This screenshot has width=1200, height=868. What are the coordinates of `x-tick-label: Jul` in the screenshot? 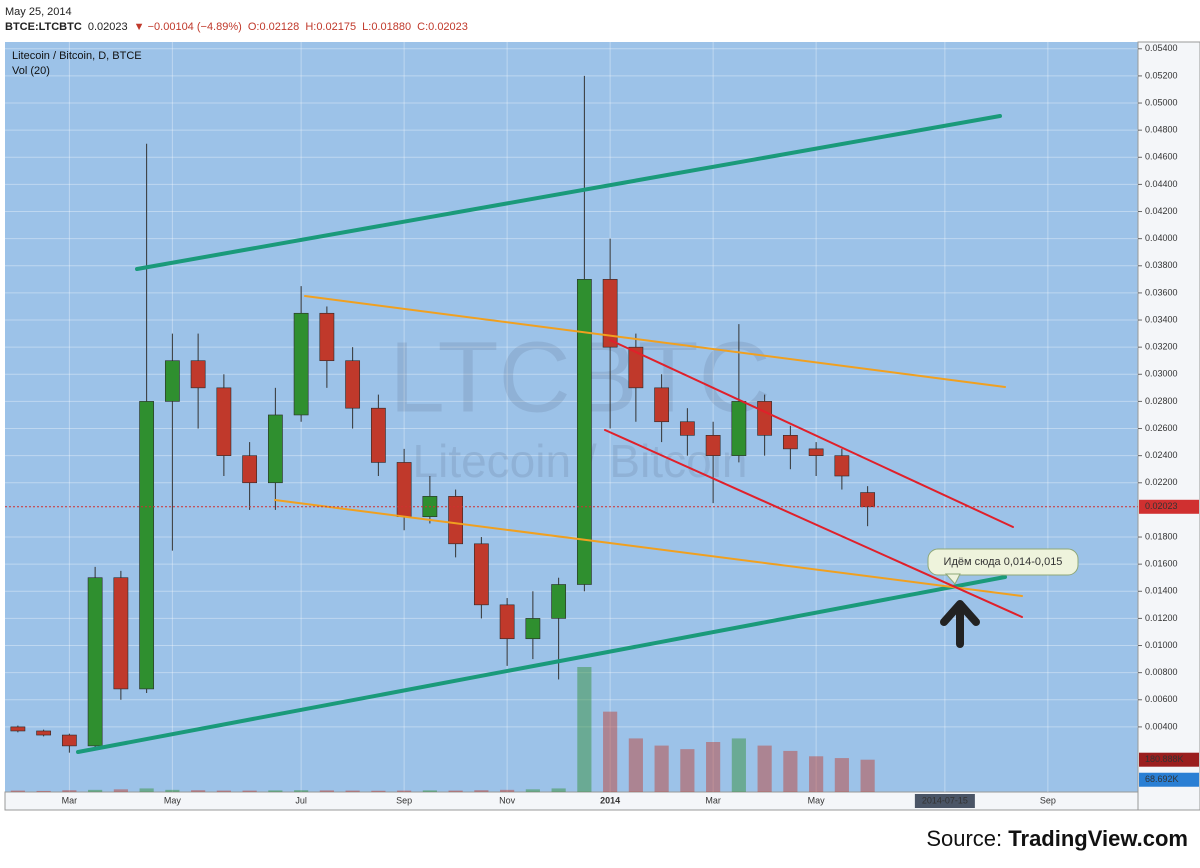 It's located at (301, 800).